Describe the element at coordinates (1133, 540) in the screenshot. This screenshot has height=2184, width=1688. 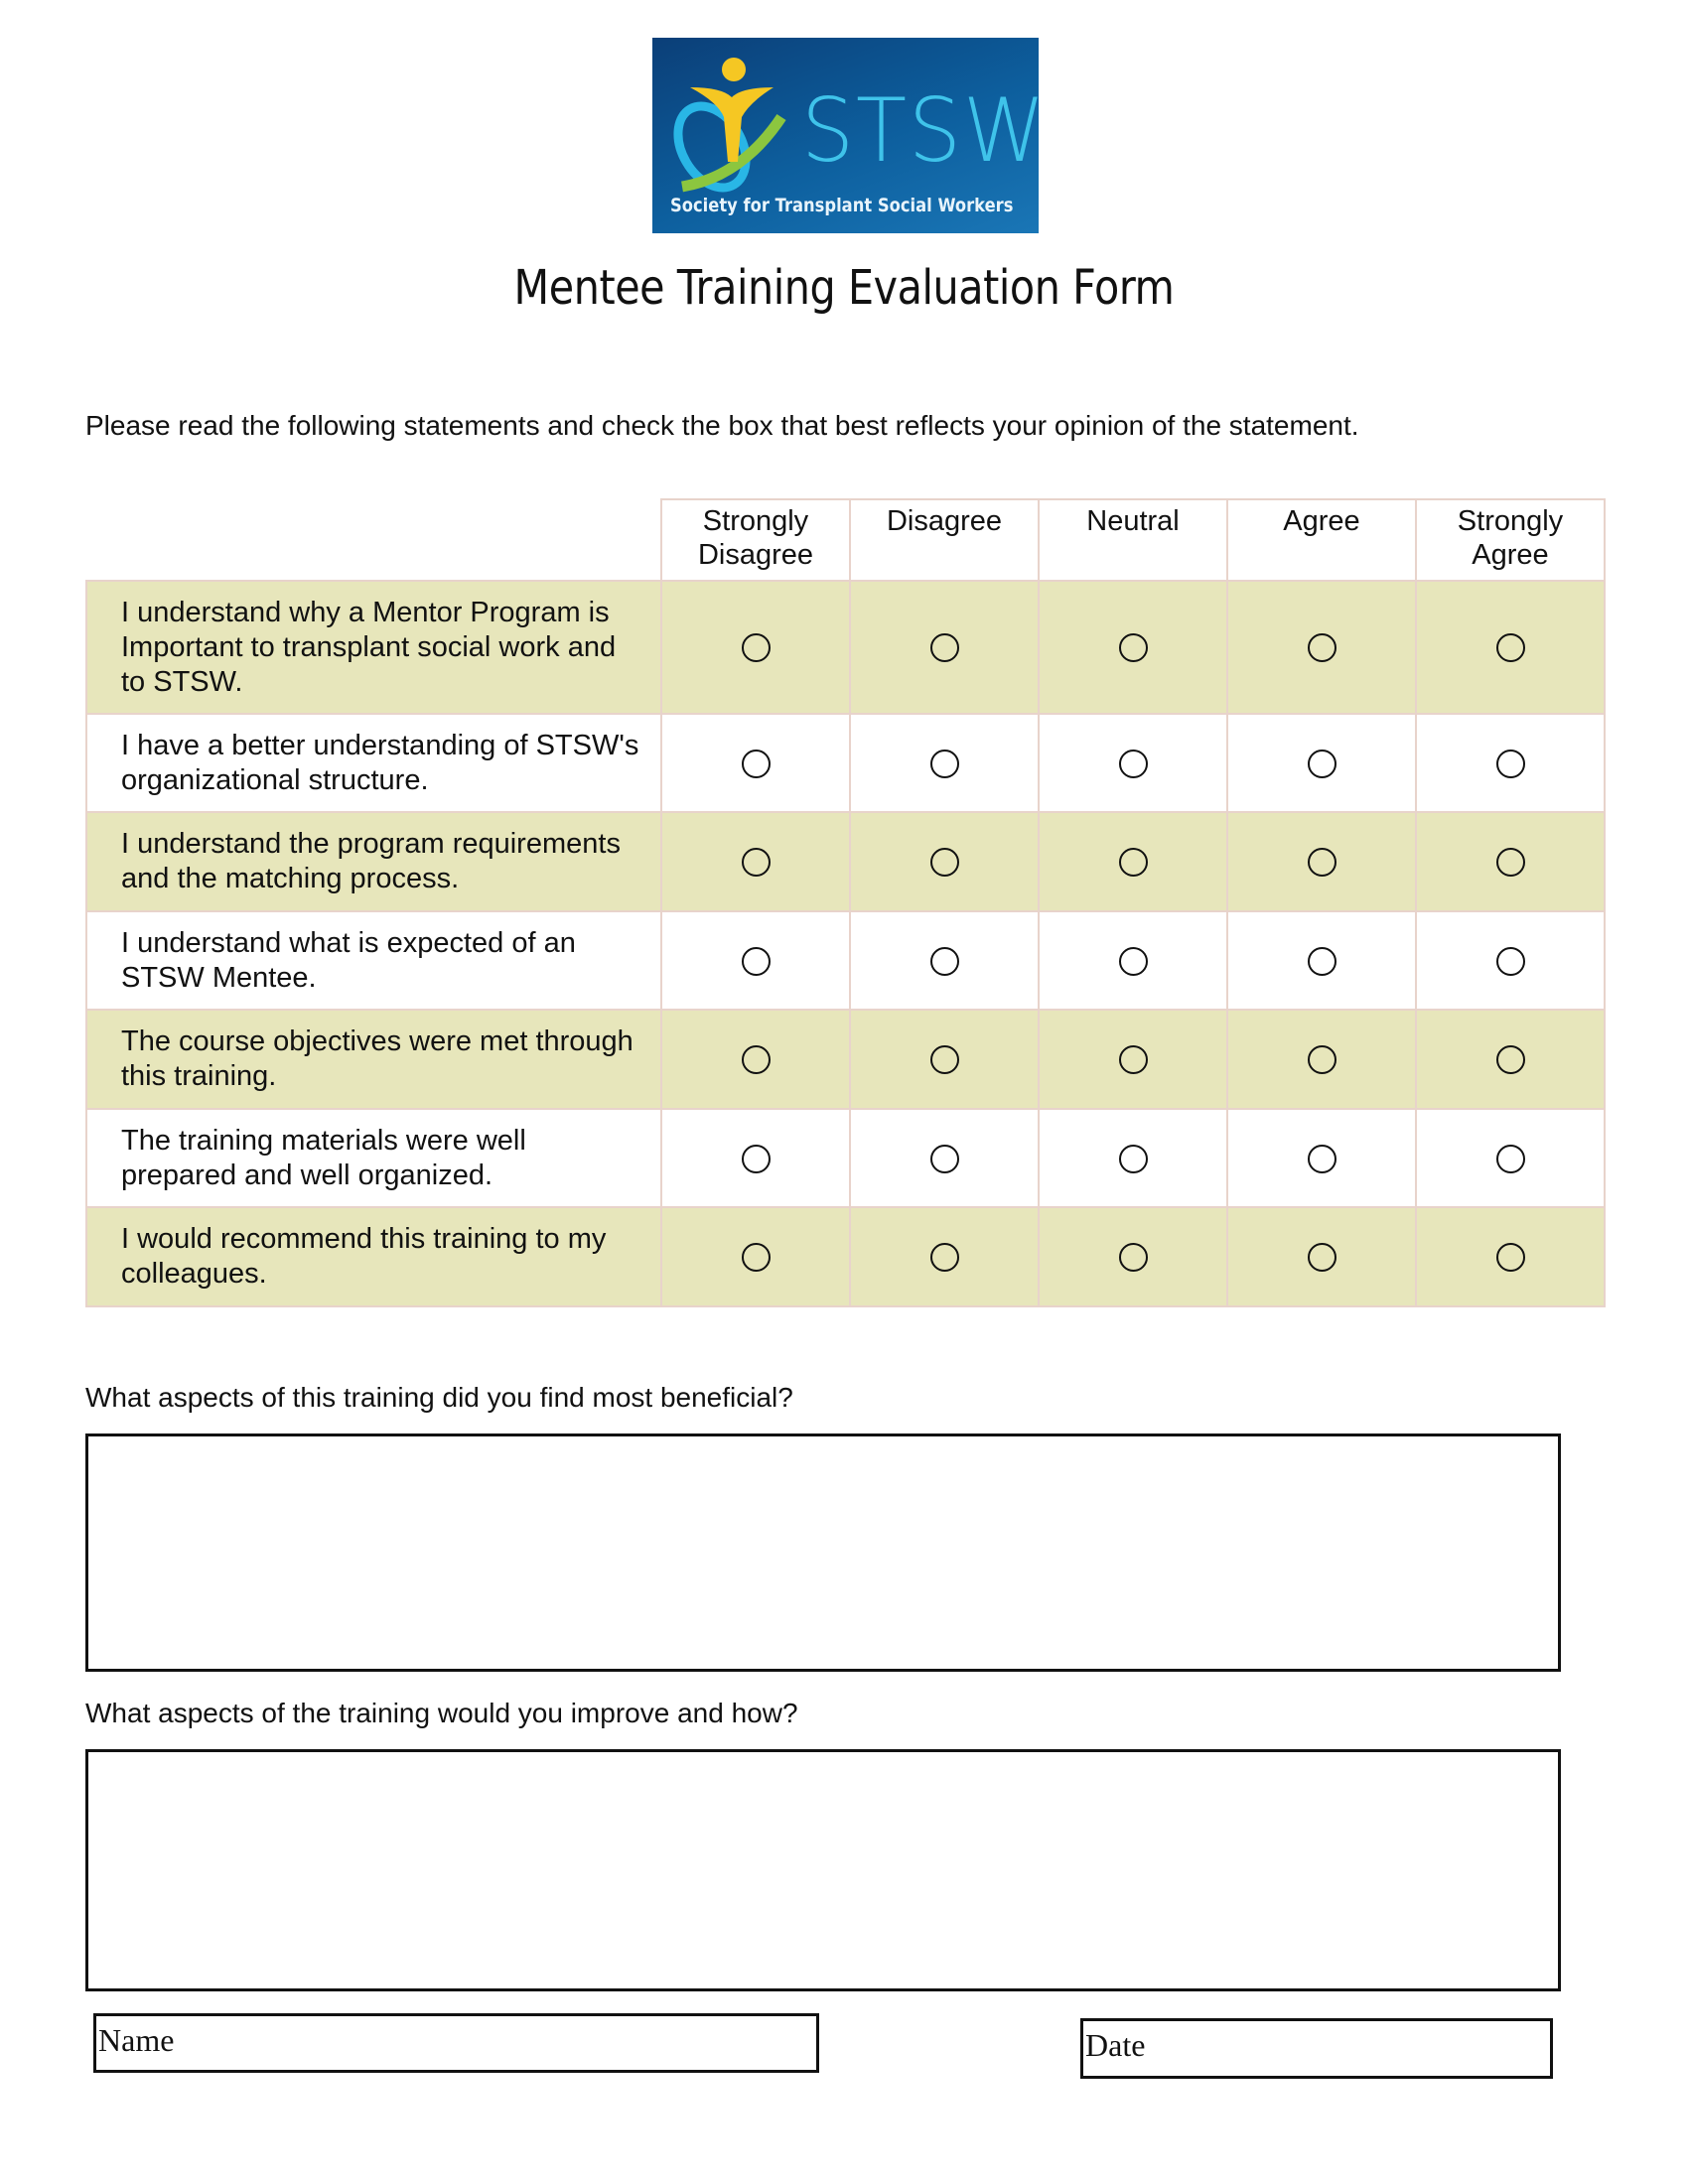
I see `header-neutral: Neutral` at that location.